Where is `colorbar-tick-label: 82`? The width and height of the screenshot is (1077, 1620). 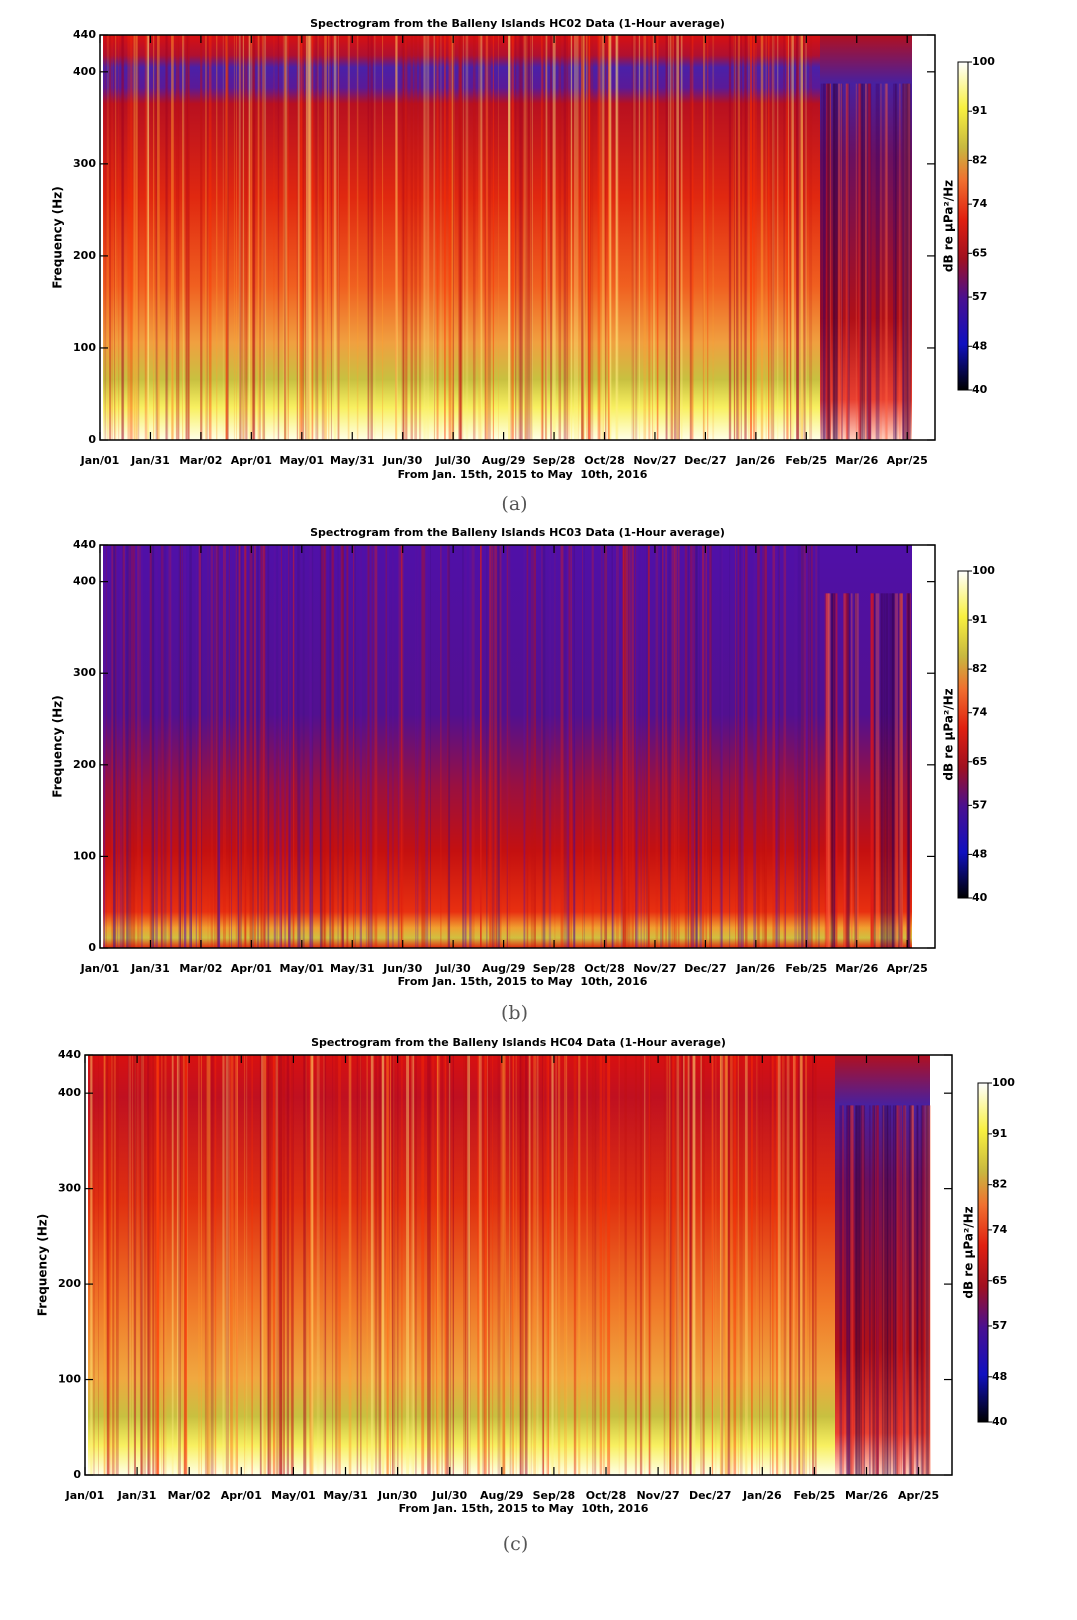
colorbar-tick-label: 82 is located at coordinates (979, 159).